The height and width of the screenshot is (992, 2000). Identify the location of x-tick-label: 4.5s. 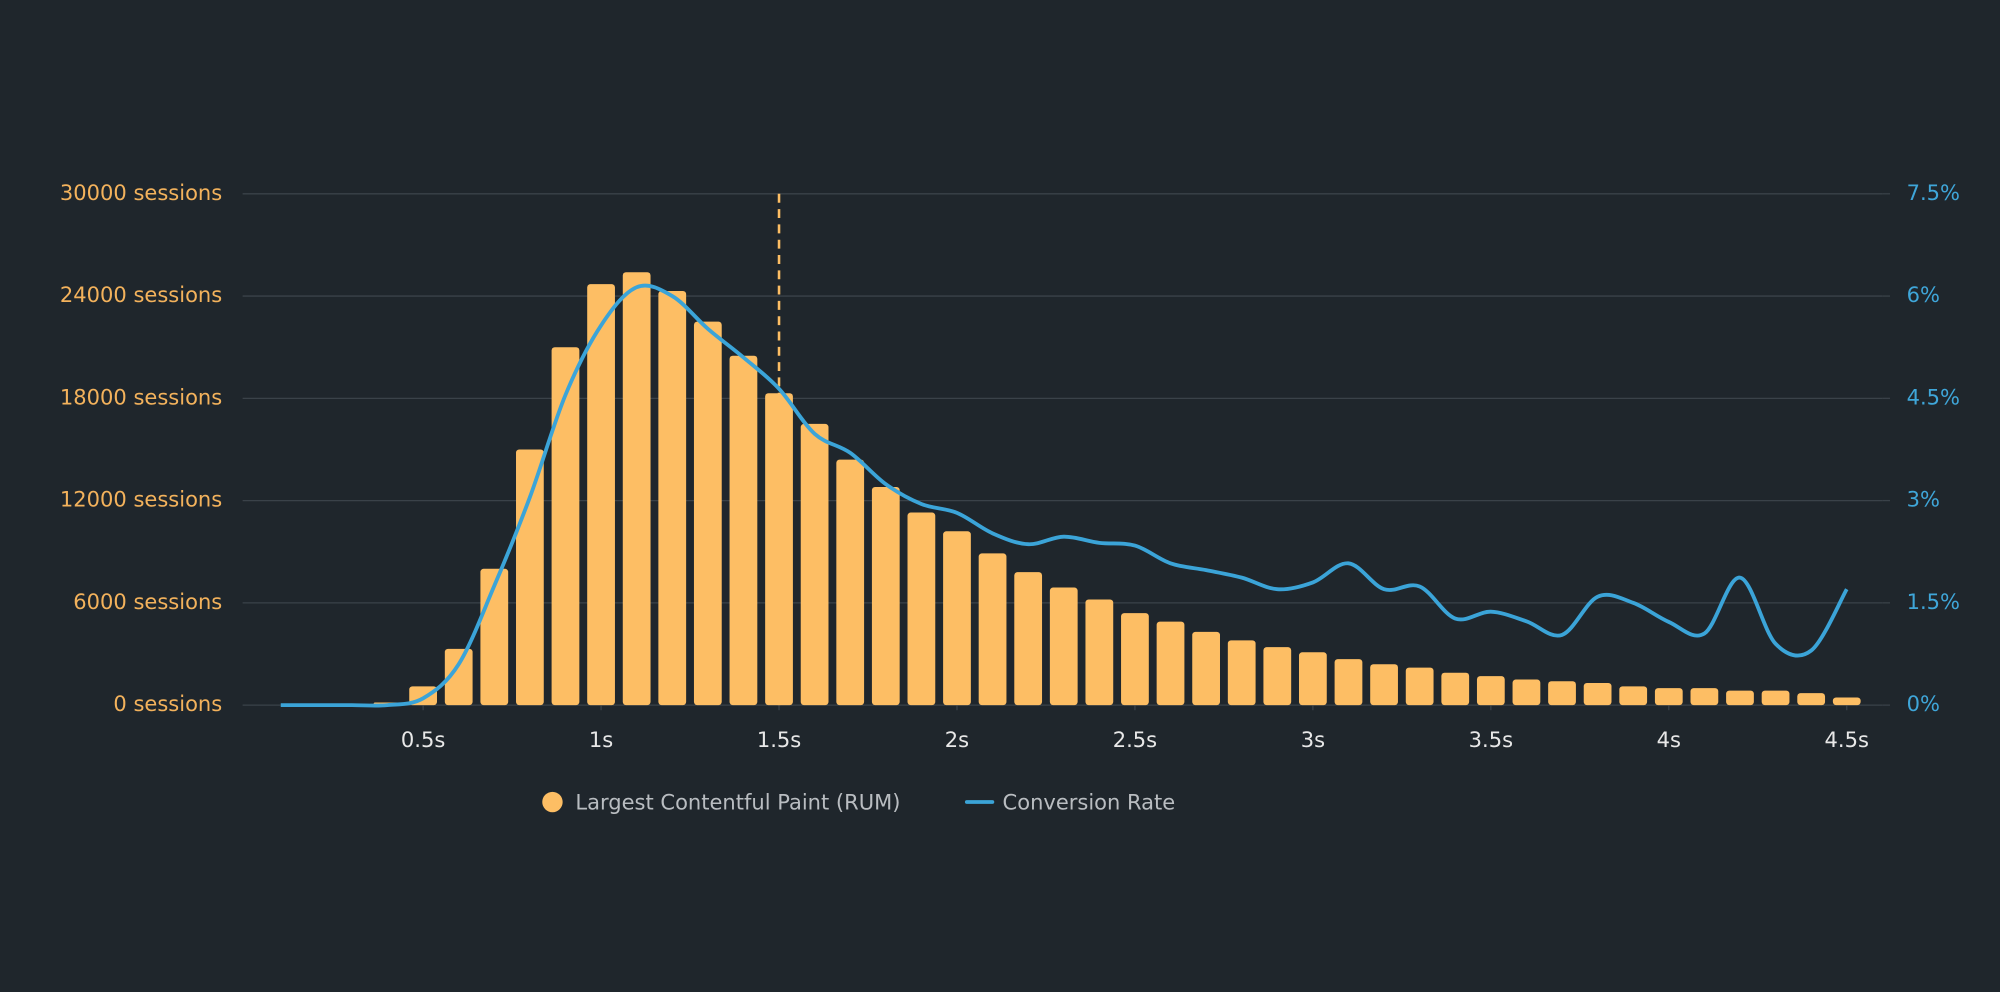
(1847, 739).